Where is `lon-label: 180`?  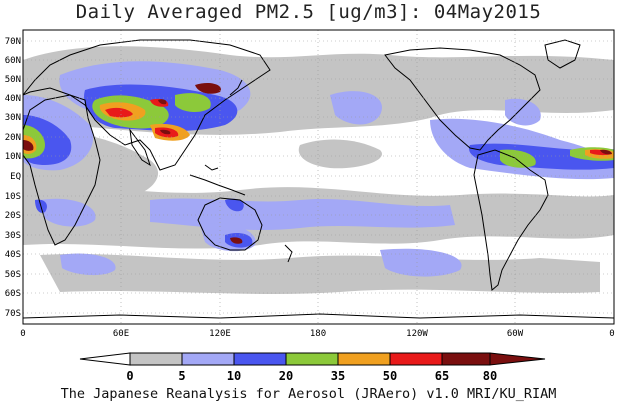 lon-label: 180 is located at coordinates (318, 334).